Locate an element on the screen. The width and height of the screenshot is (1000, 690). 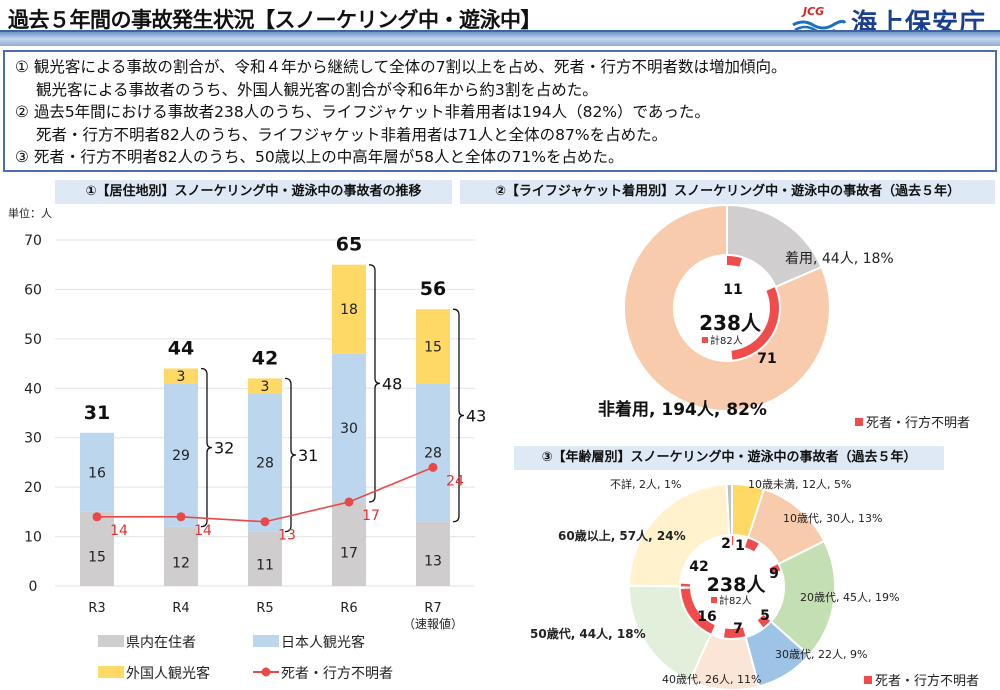
deaths-value-label: 17 is located at coordinates (371, 516).